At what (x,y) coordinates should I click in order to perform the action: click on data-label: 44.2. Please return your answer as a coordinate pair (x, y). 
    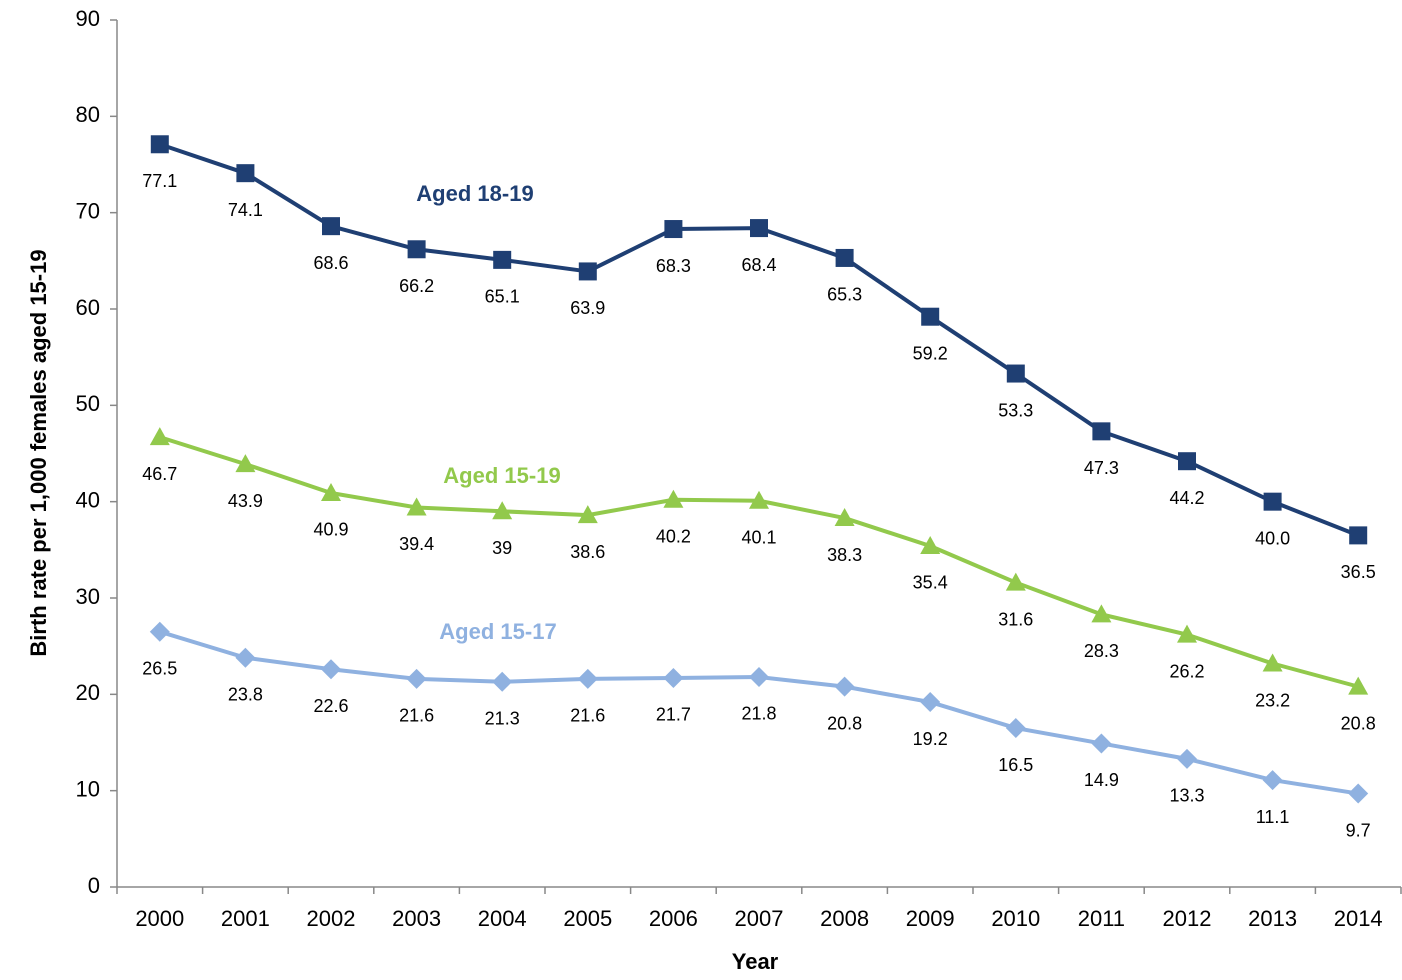
    Looking at the image, I should click on (1186, 498).